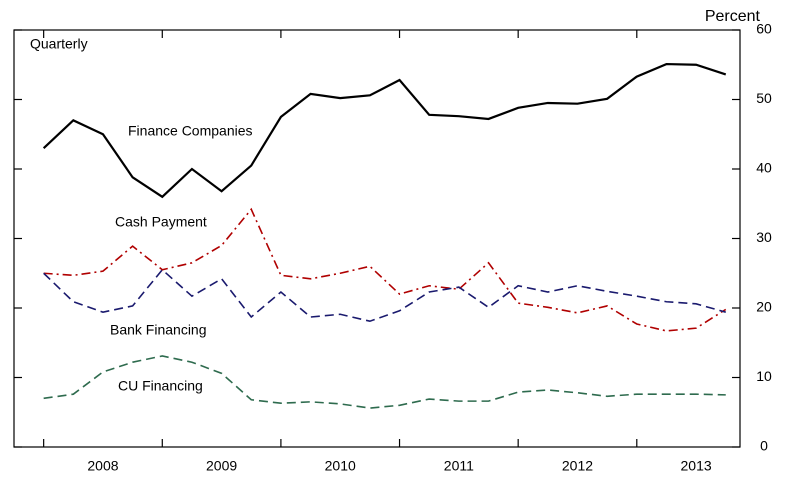 This screenshot has width=800, height=481. I want to click on subtitle: Quarterly, so click(59, 44).